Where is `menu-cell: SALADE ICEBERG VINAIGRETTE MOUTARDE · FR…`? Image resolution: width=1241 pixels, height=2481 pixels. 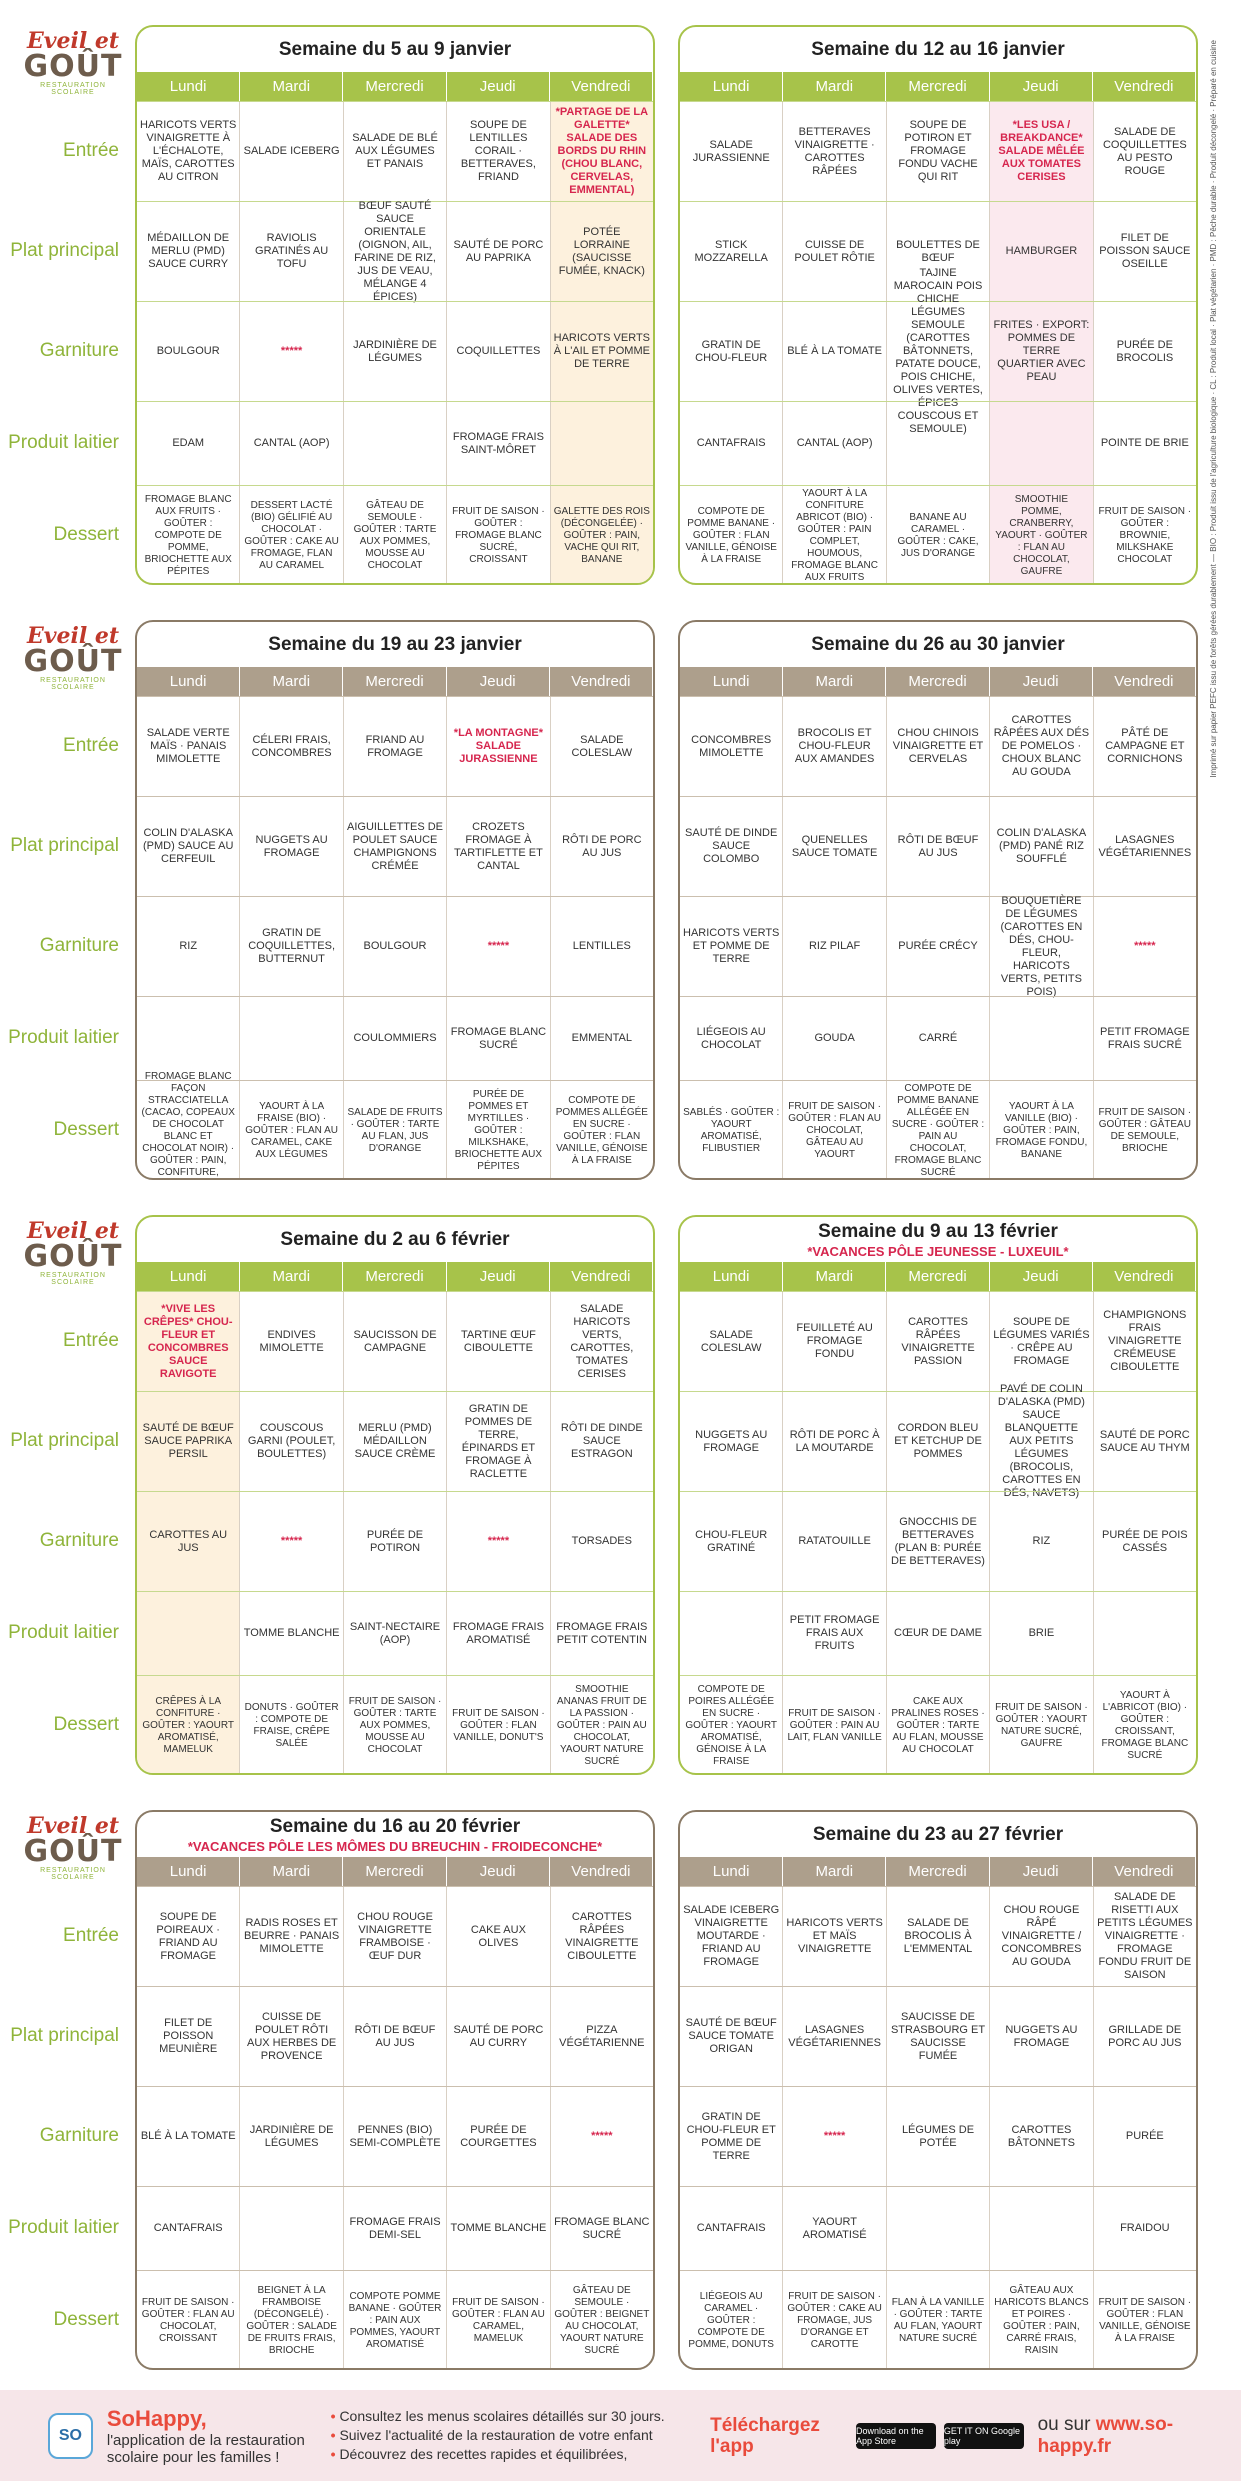 menu-cell: SALADE ICEBERG VINAIGRETTE MOUTARDE · FR… is located at coordinates (732, 1936).